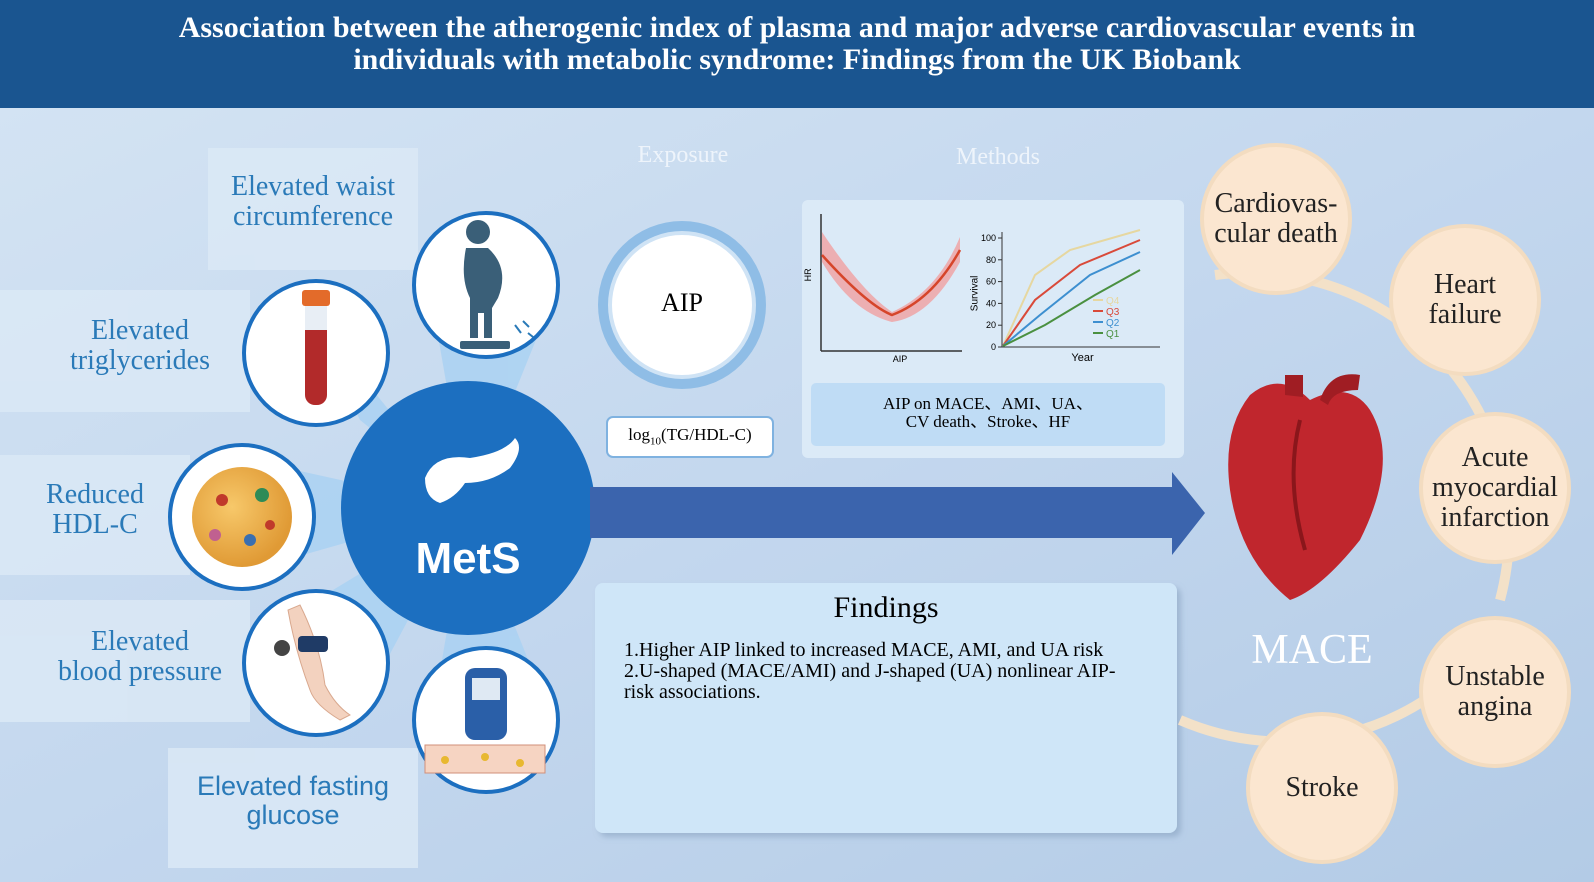 The width and height of the screenshot is (1594, 882). I want to click on mets-circle, so click(468, 508).